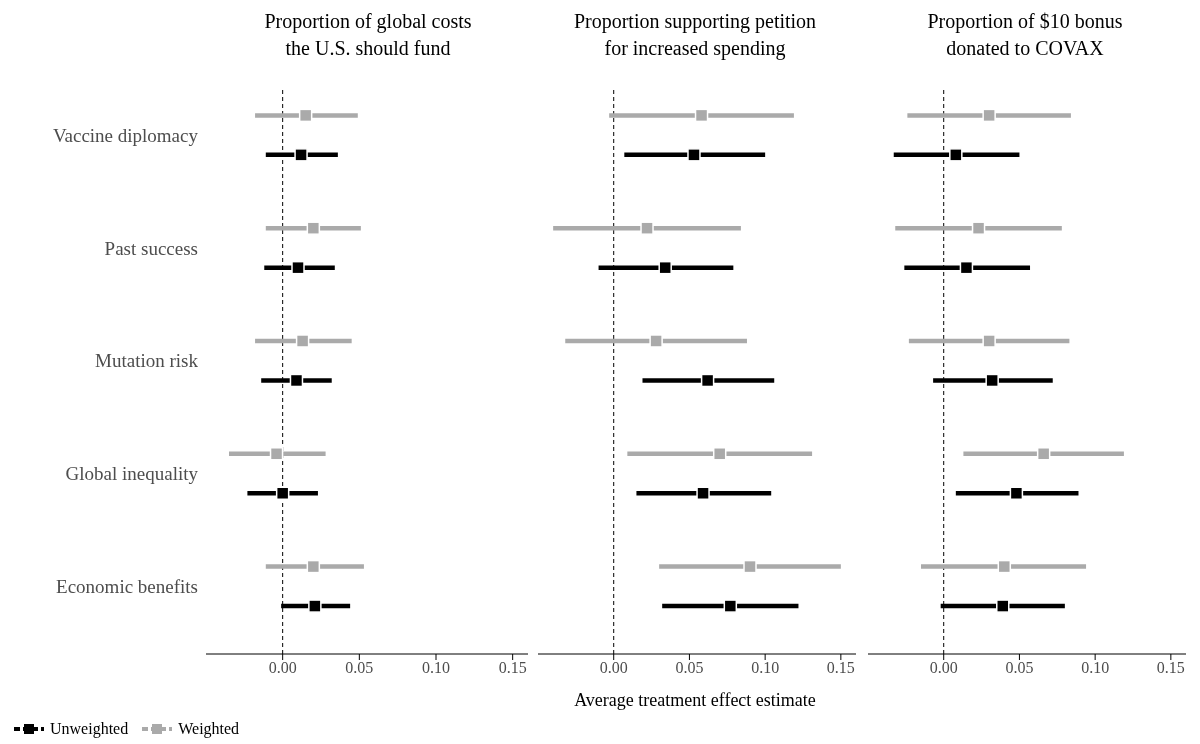  What do you see at coordinates (132, 474) in the screenshot?
I see `y-tick-label: Global inequality` at bounding box center [132, 474].